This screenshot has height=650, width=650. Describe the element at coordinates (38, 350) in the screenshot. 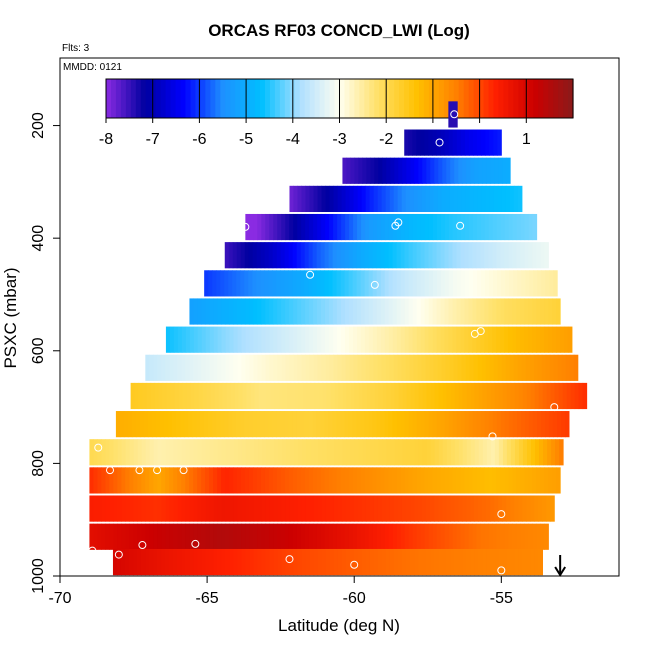

I see `y-tick-label: 600` at that location.